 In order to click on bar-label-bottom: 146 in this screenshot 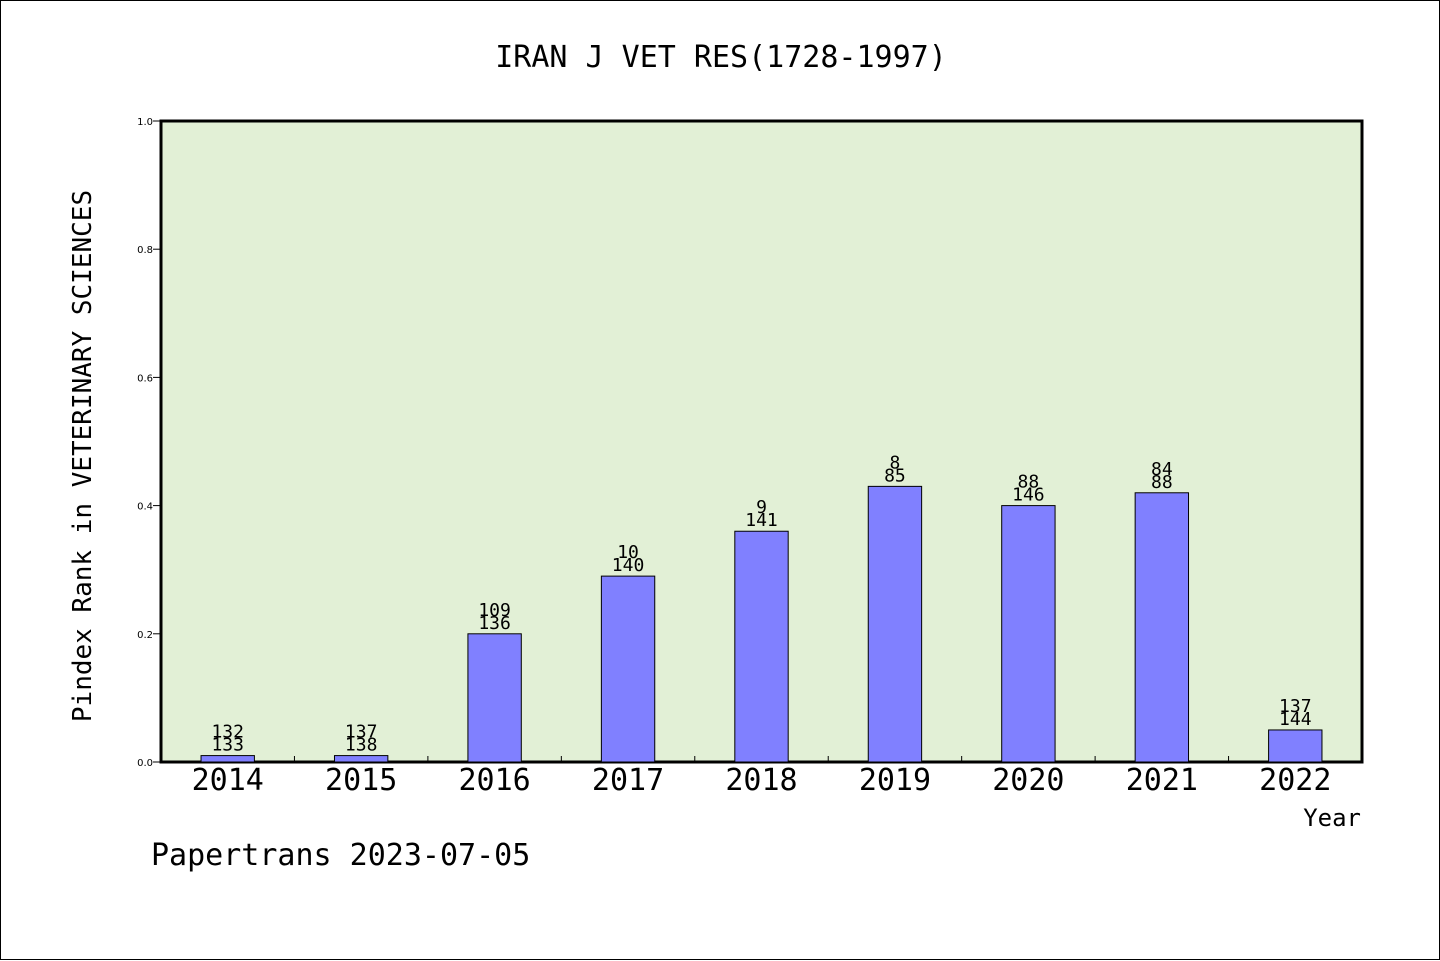, I will do `click(1028, 495)`.